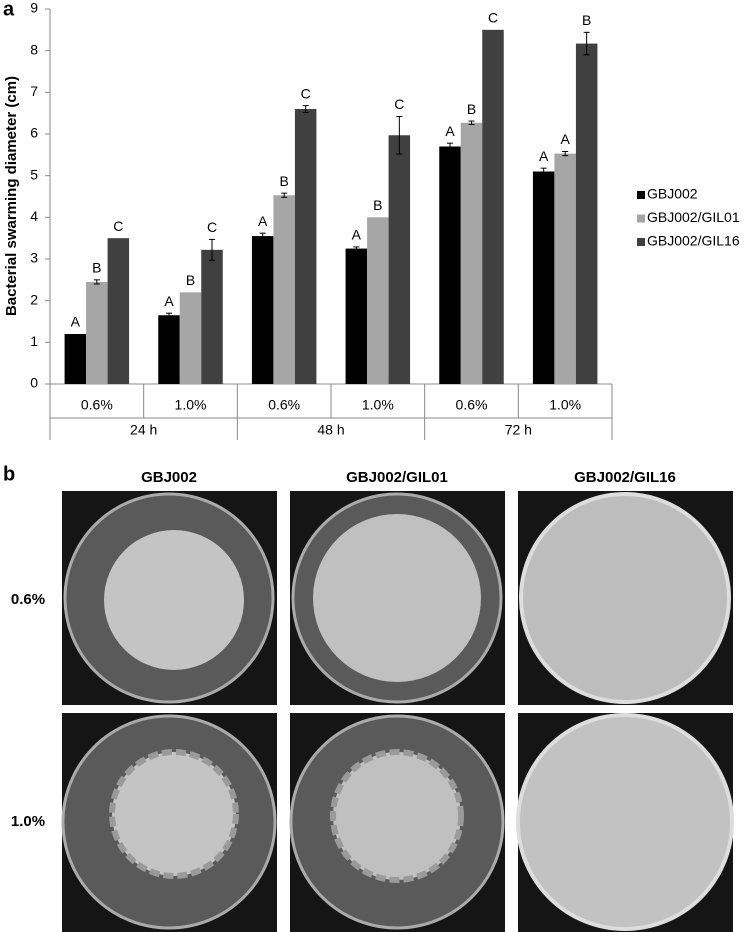  What do you see at coordinates (693, 217) in the screenshot?
I see `legend-label: GBJ002/GIL01` at bounding box center [693, 217].